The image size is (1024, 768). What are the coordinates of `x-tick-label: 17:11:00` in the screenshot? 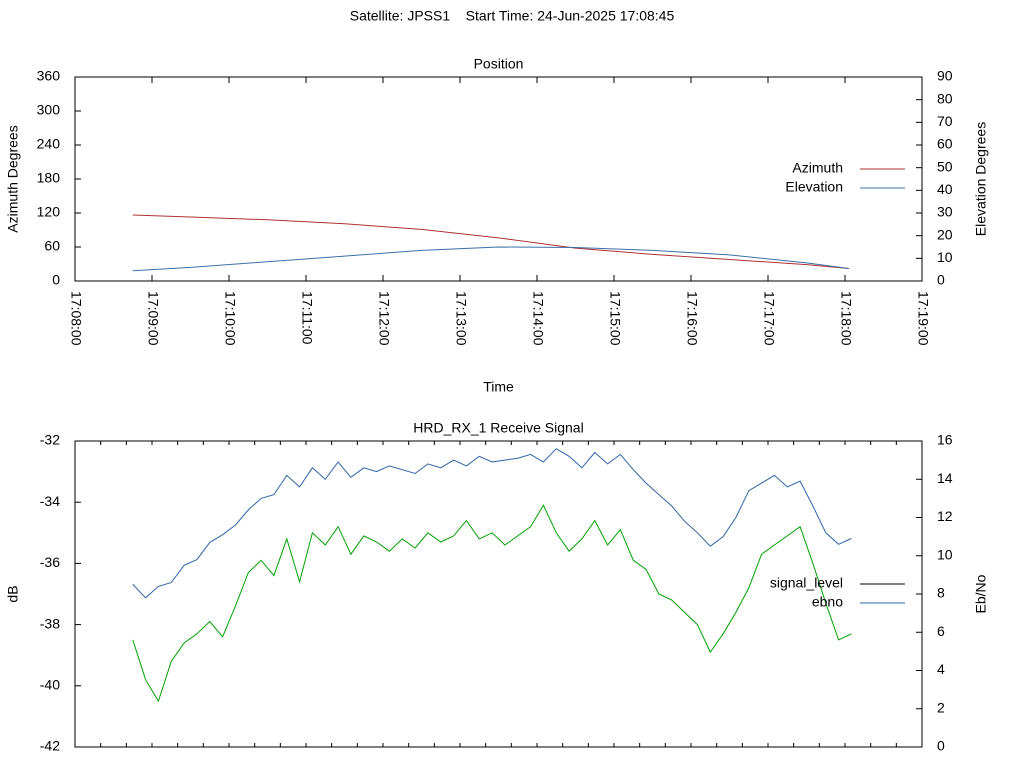 It's located at (307, 318).